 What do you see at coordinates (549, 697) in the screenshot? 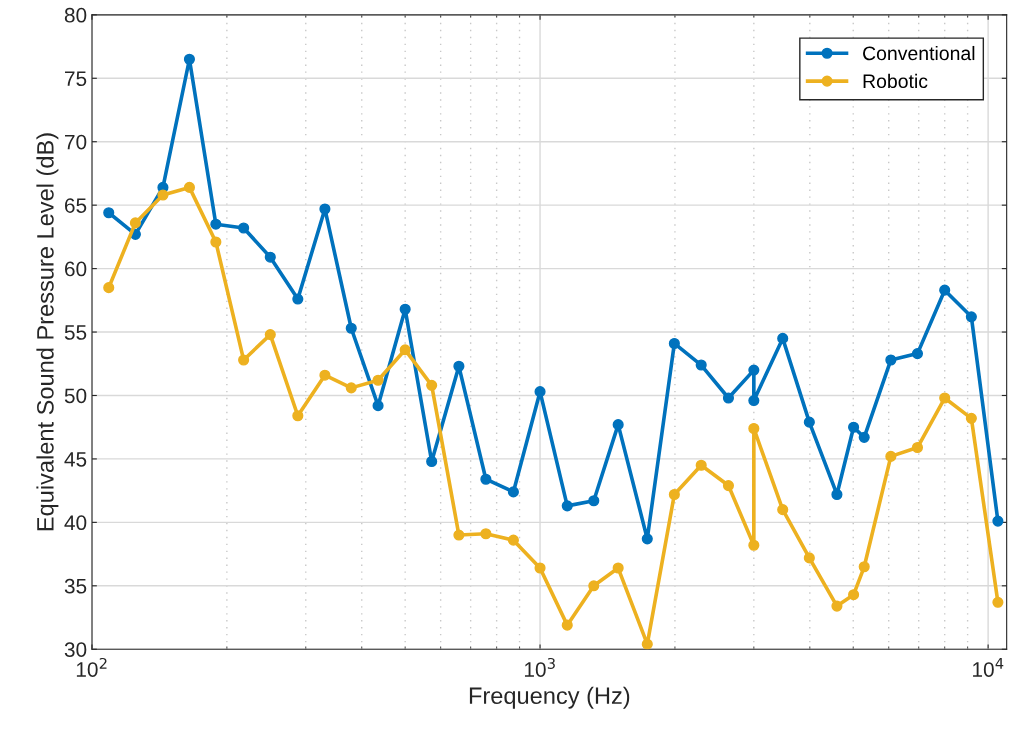
I see `x-axis-title: Frequency (Hz)` at bounding box center [549, 697].